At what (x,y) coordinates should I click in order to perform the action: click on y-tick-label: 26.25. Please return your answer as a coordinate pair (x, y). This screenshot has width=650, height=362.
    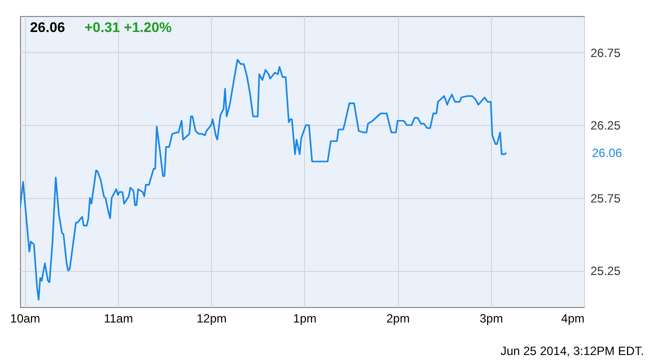
    Looking at the image, I should click on (605, 125).